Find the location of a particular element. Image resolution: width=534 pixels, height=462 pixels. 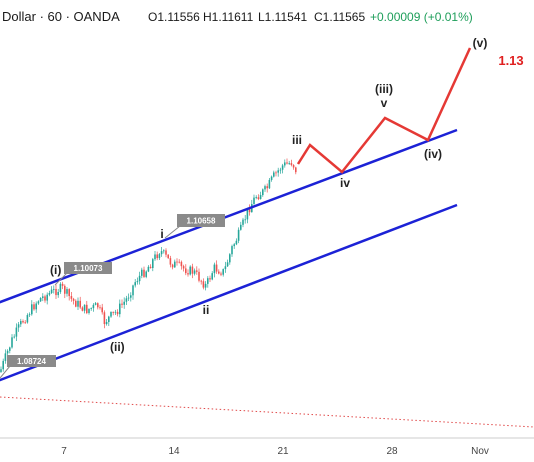

x-tick-label: Nov is located at coordinates (480, 451).